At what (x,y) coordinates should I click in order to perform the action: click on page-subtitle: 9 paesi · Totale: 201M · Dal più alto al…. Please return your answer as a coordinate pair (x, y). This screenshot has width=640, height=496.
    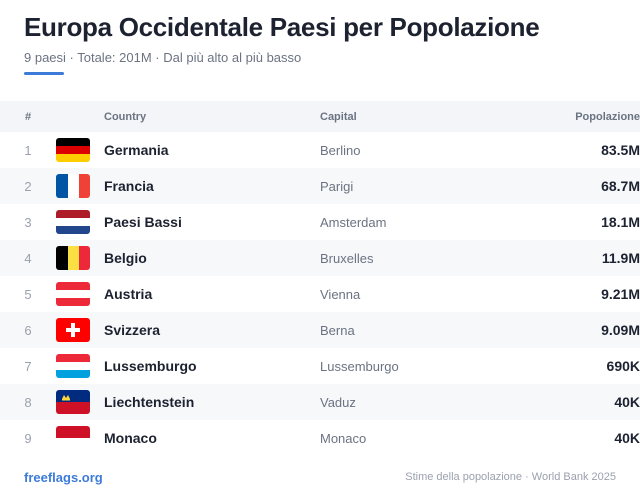
    Looking at the image, I should click on (163, 57).